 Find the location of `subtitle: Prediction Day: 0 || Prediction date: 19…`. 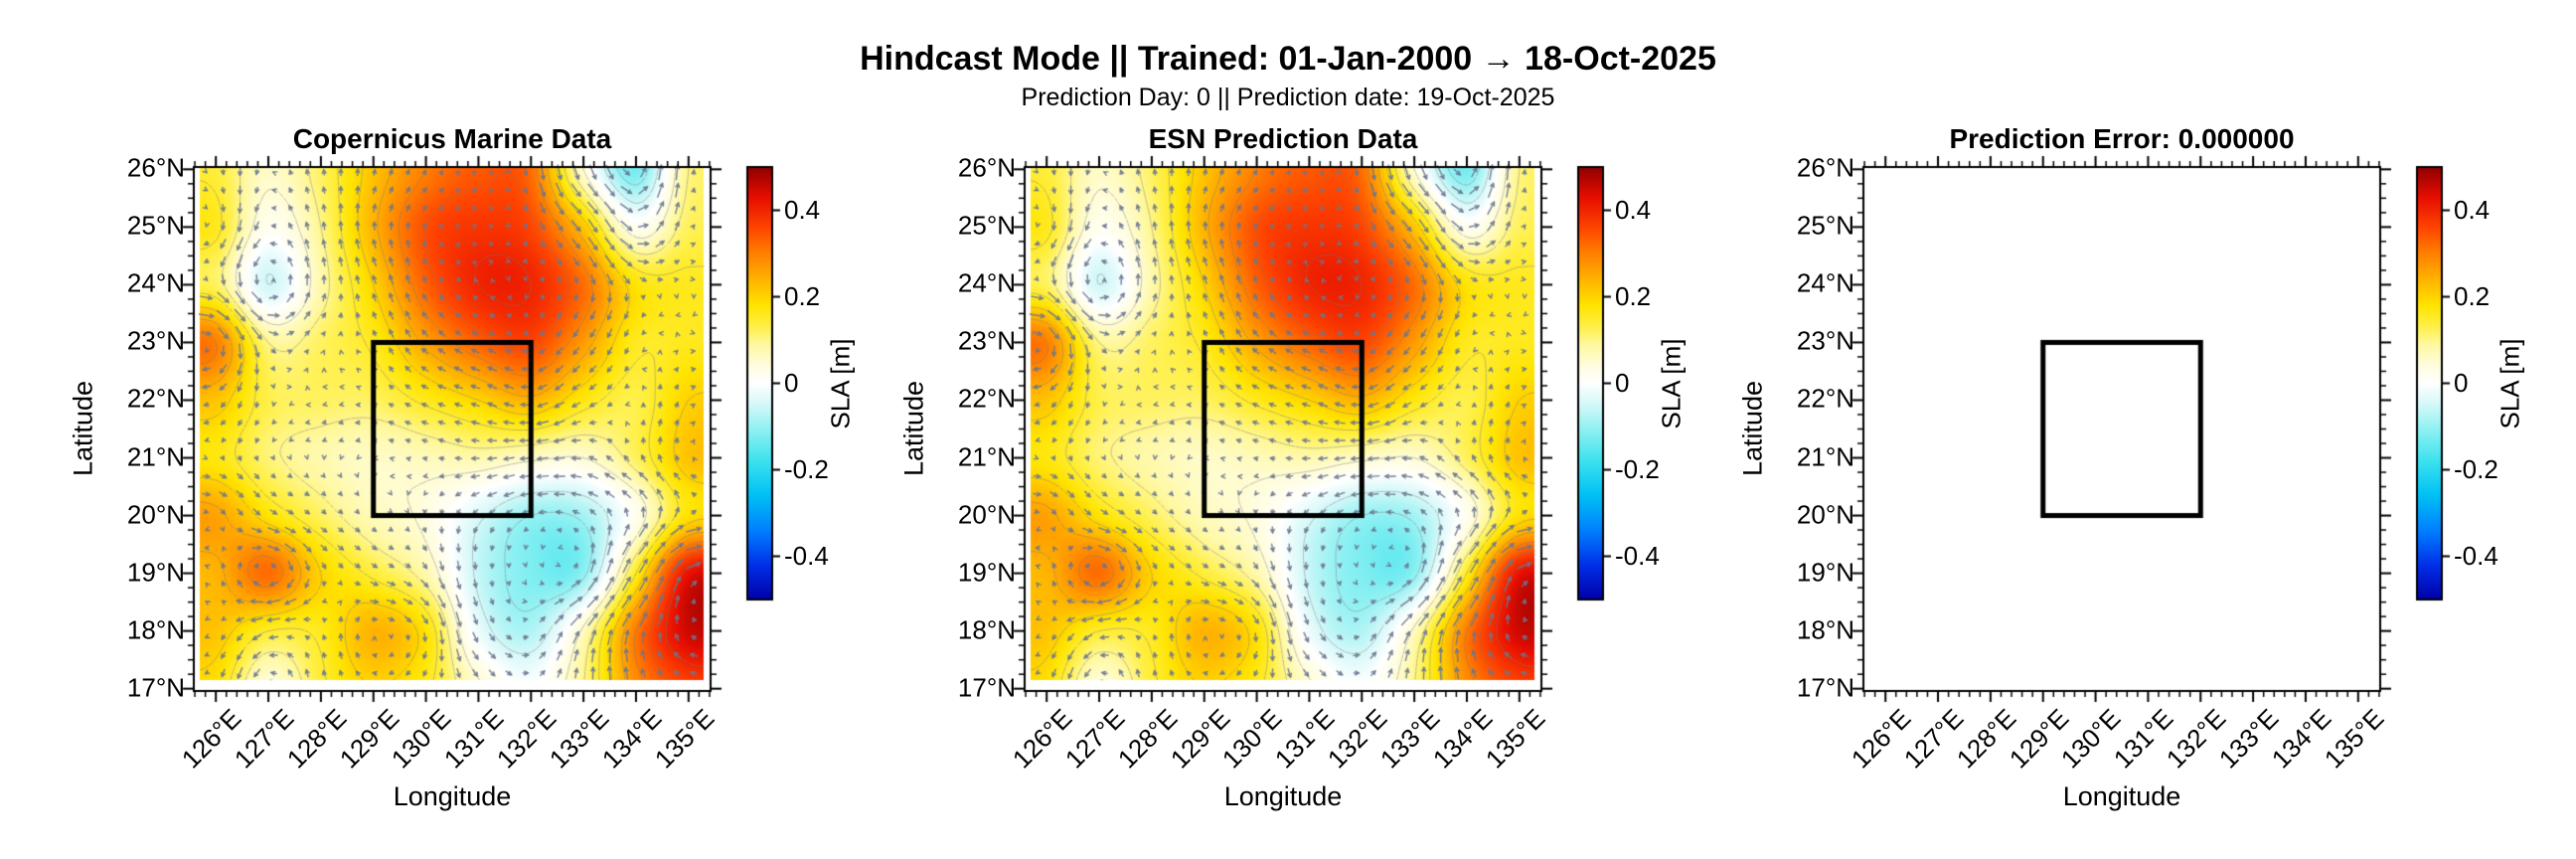

subtitle: Prediction Day: 0 || Prediction date: 19… is located at coordinates (1288, 97).